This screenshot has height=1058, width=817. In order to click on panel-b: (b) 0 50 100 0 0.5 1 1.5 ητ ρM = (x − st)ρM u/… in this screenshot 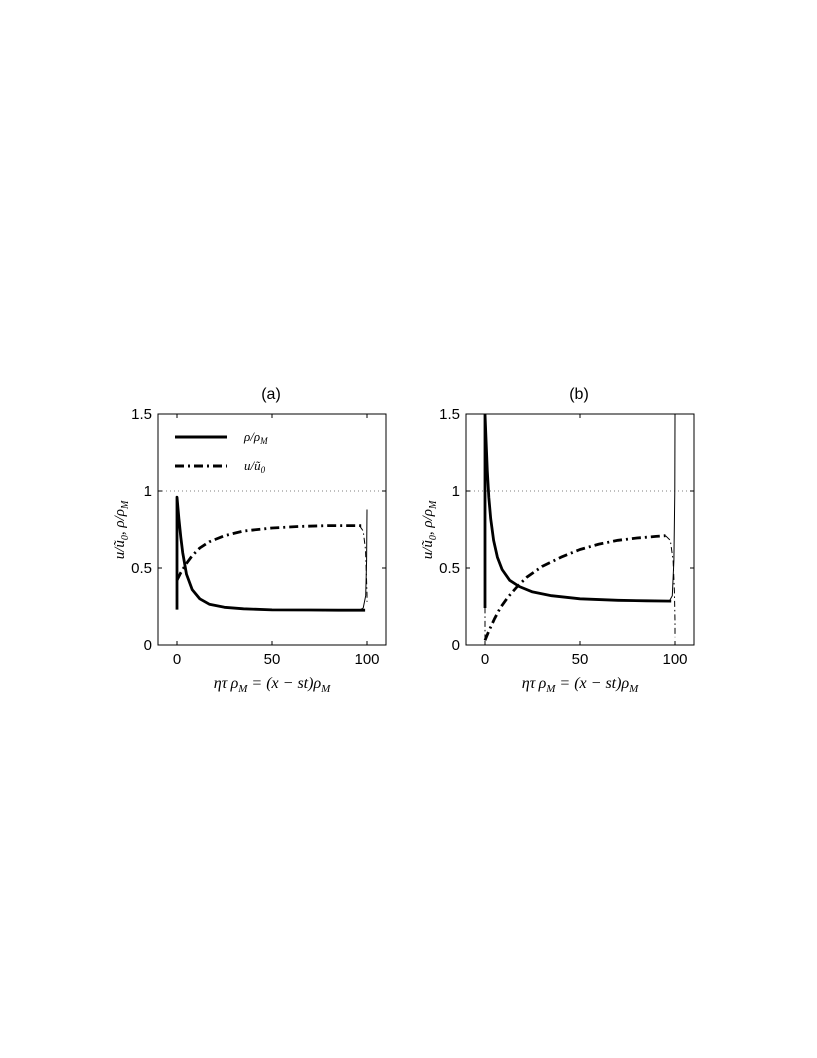, I will do `click(557, 540)`.